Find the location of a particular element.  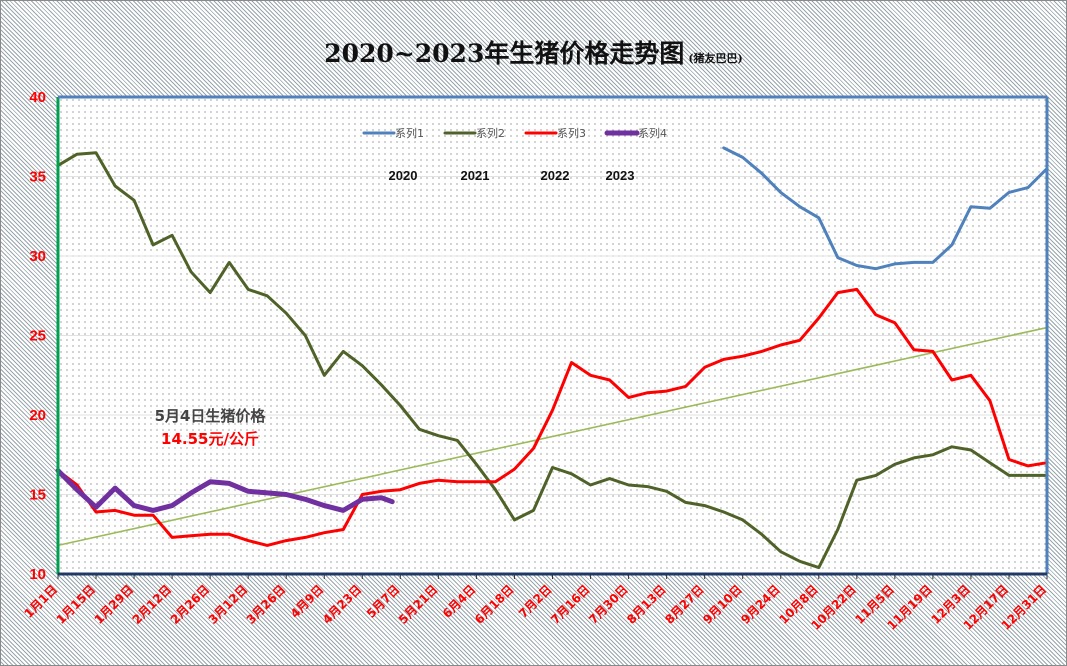

x-tick-label: 3月26日 is located at coordinates (266, 604).